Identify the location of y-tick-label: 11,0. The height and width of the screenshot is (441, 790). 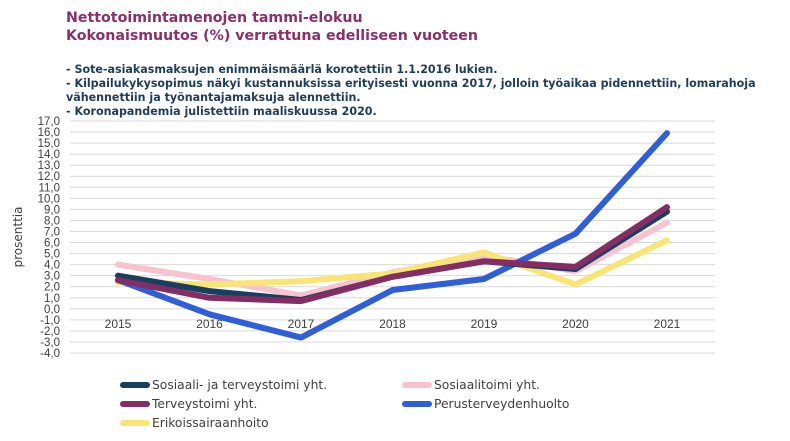
(49, 188).